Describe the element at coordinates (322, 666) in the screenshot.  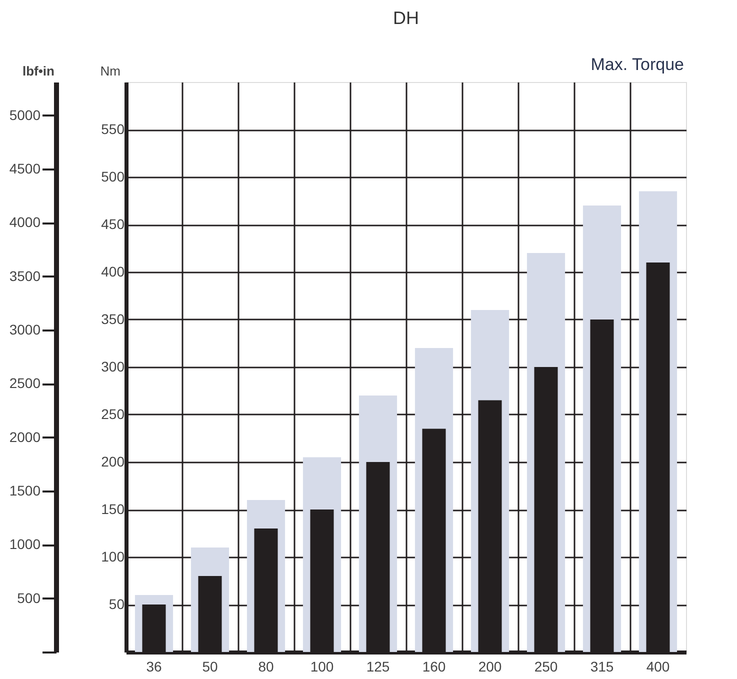
I see `x-tick-label: 100` at that location.